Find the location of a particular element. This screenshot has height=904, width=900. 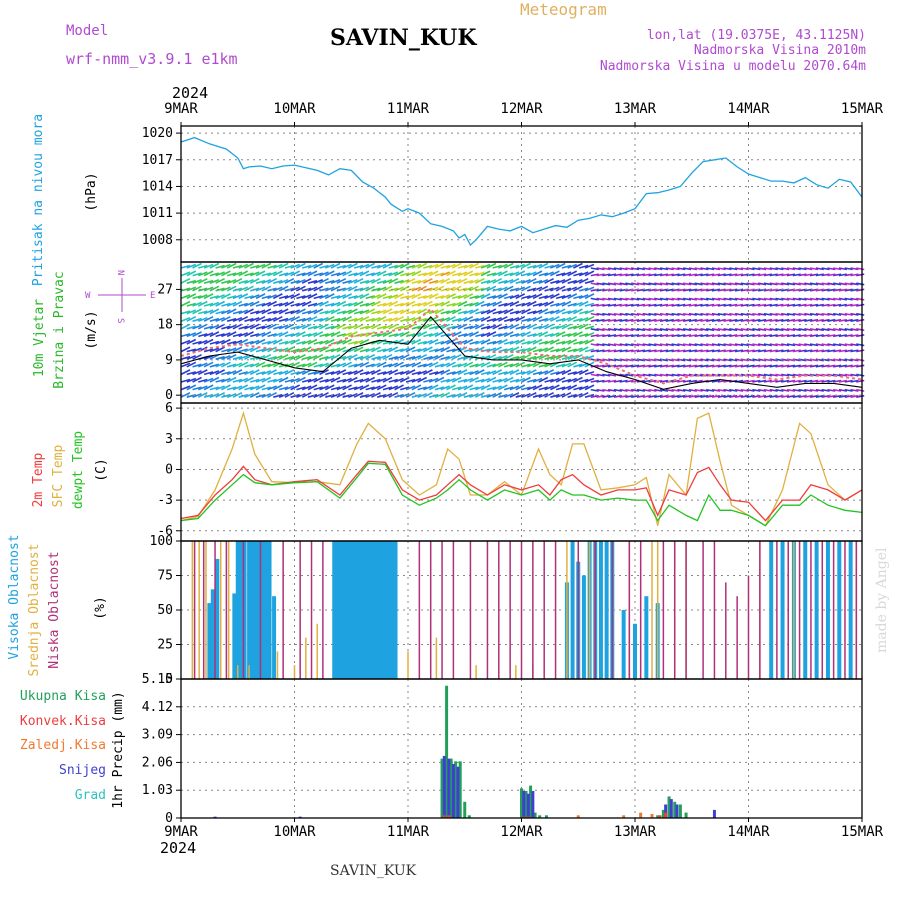

y-tick-label: 3 is located at coordinates (169, 439).